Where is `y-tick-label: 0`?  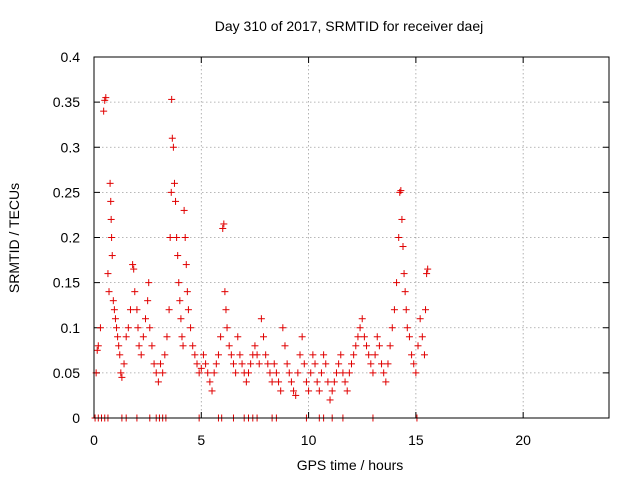
y-tick-label: 0 is located at coordinates (76, 418).